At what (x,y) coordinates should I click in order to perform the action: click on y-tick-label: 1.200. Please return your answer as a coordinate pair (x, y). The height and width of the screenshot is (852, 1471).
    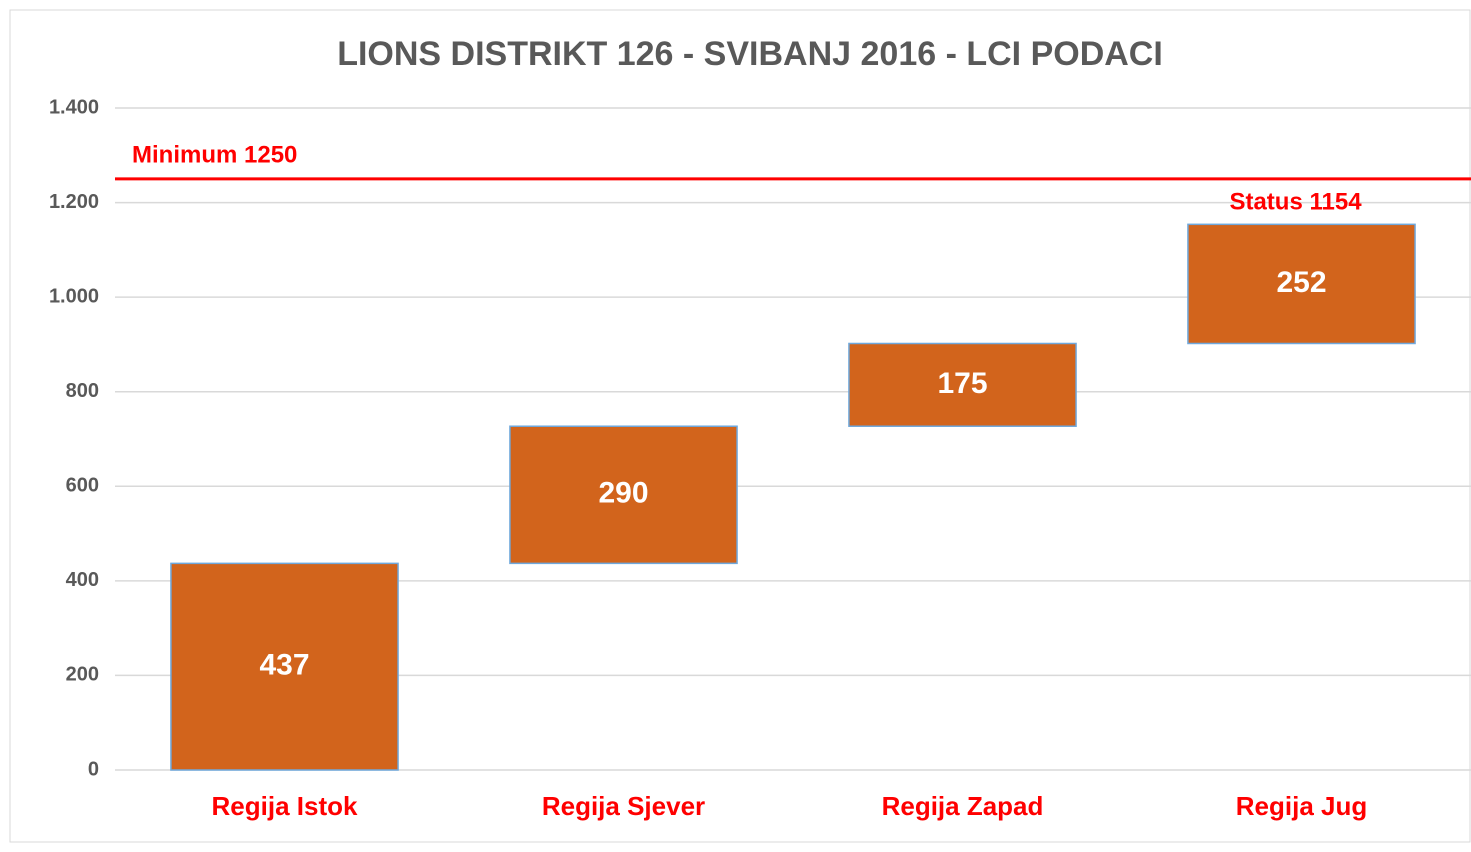
    Looking at the image, I should click on (74, 202).